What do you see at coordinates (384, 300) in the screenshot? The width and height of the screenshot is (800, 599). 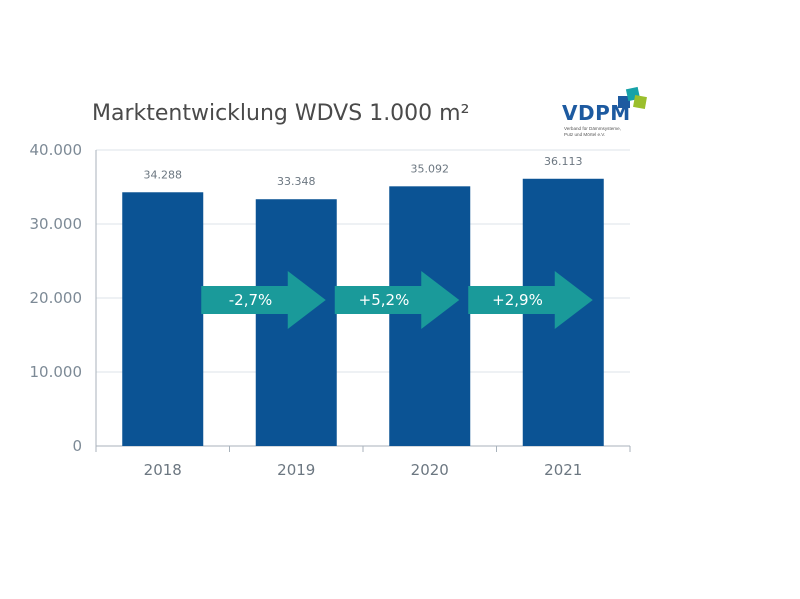 I see `change-label-2: +5,2%` at bounding box center [384, 300].